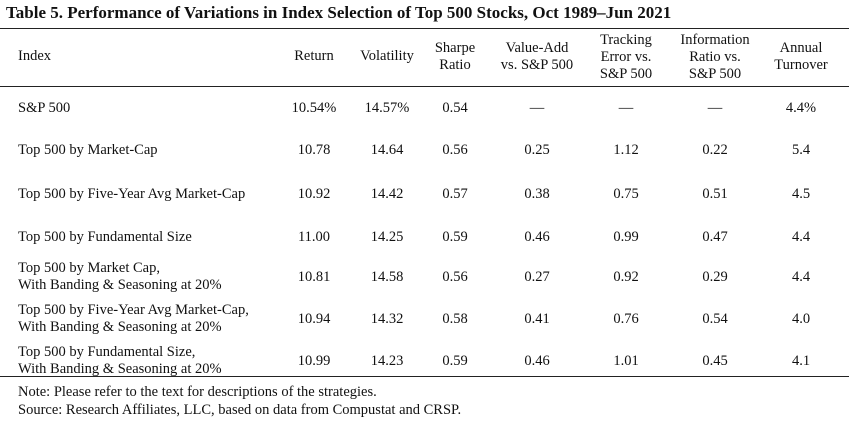 The height and width of the screenshot is (426, 849). I want to click on cell-index: Top 500 by Market-Cap, so click(88, 149).